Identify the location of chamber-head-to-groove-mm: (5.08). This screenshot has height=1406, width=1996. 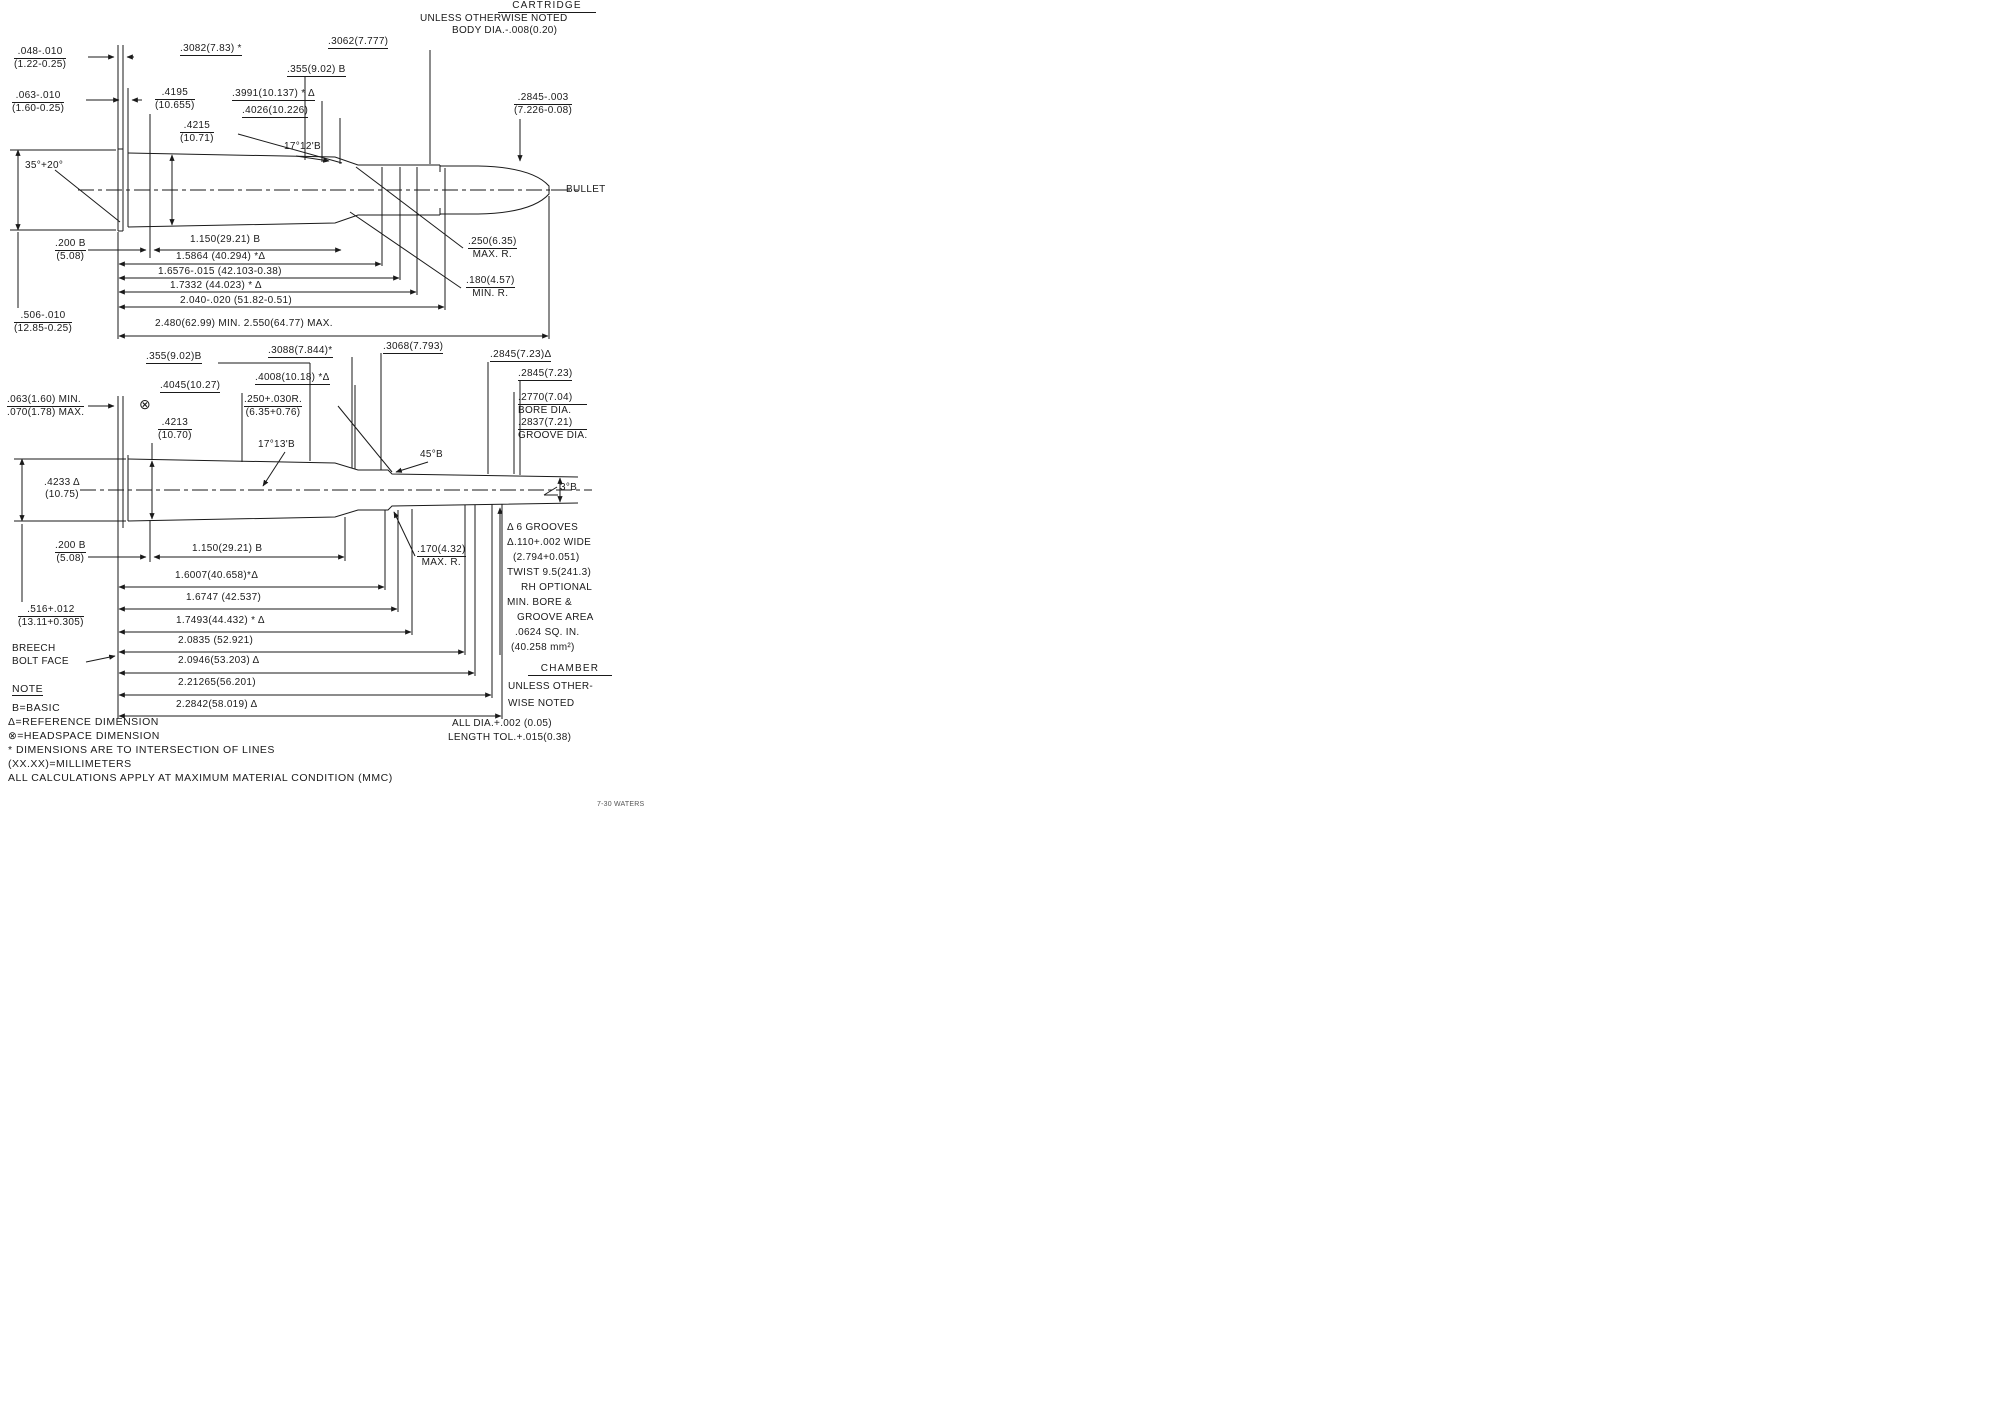
(70, 558).